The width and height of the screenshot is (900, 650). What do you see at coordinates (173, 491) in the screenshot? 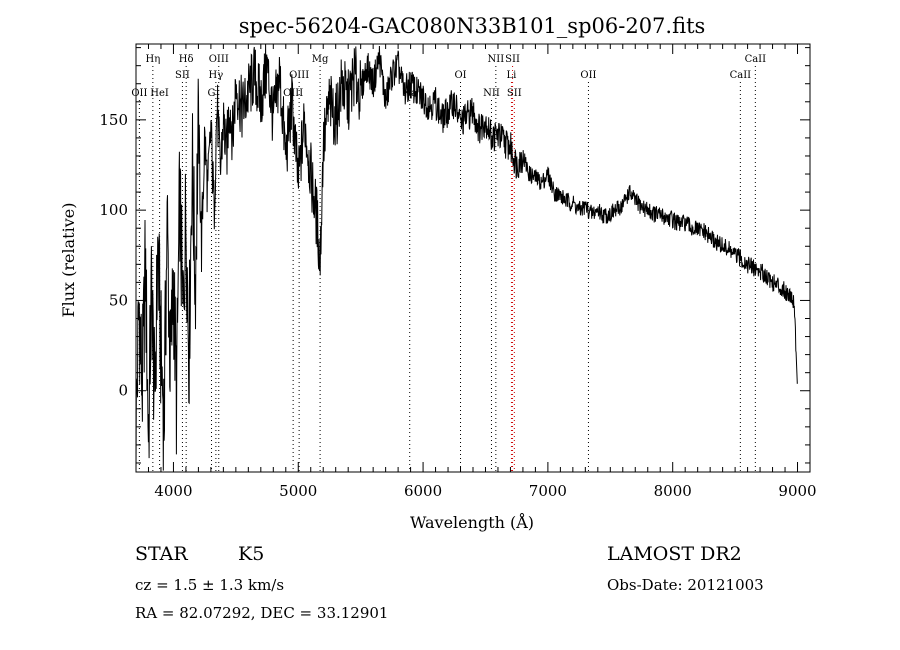
I see `x-tick-label: 4000` at bounding box center [173, 491].